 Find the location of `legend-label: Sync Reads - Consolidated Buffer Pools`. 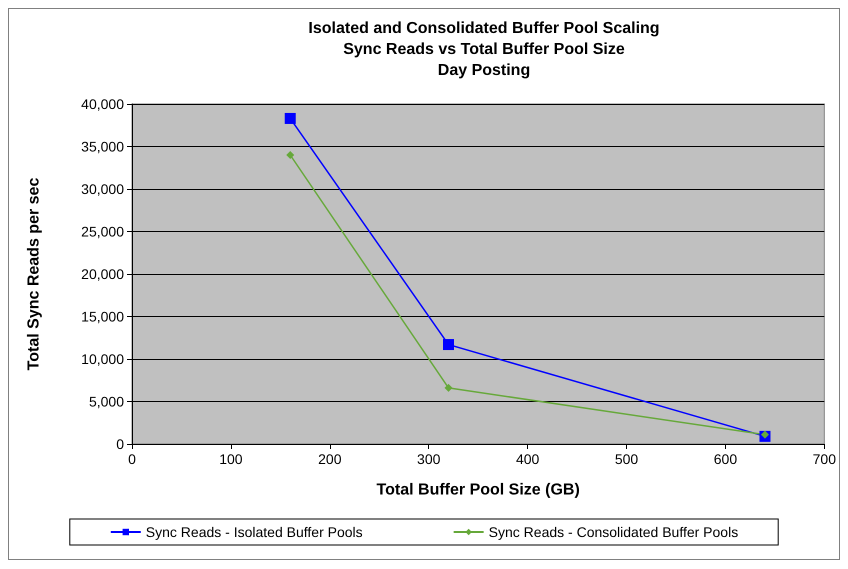

legend-label: Sync Reads - Consolidated Buffer Pools is located at coordinates (613, 532).